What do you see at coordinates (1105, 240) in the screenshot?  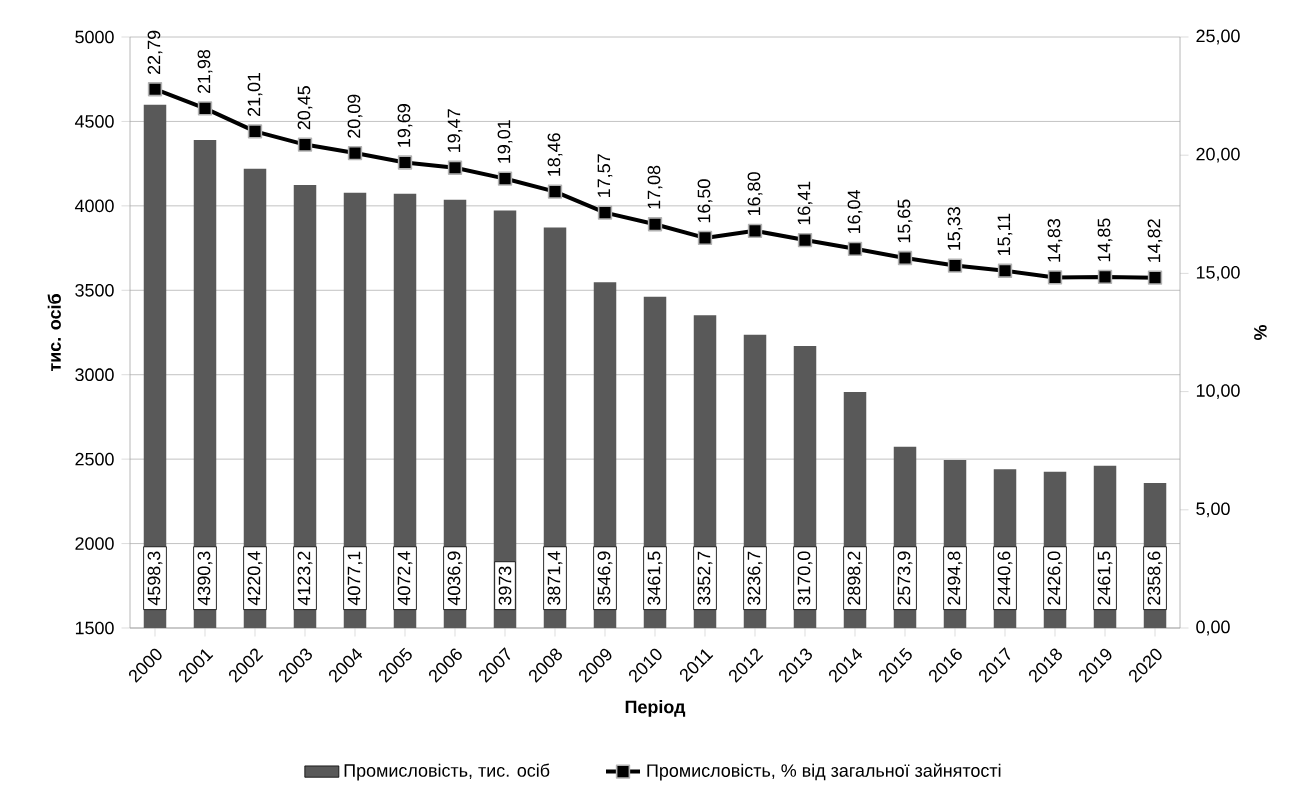 I see `data-label: 14,85` at bounding box center [1105, 240].